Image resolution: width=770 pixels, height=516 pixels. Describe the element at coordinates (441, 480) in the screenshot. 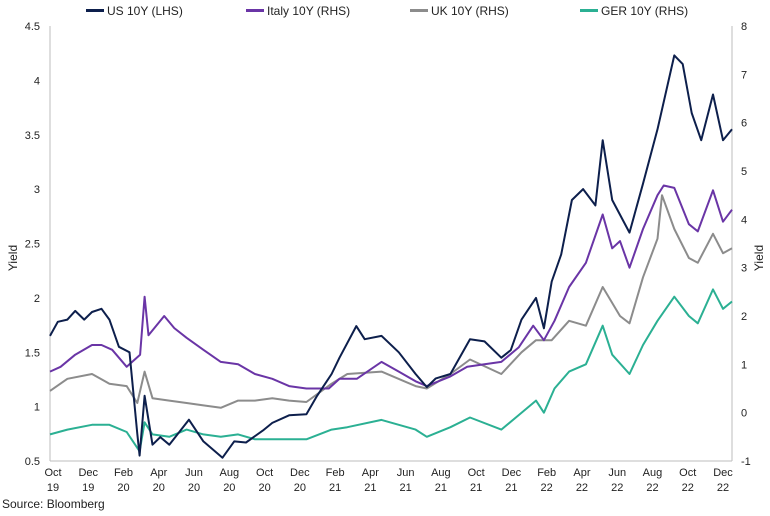

I see `x-tick-label: Aug 21` at that location.